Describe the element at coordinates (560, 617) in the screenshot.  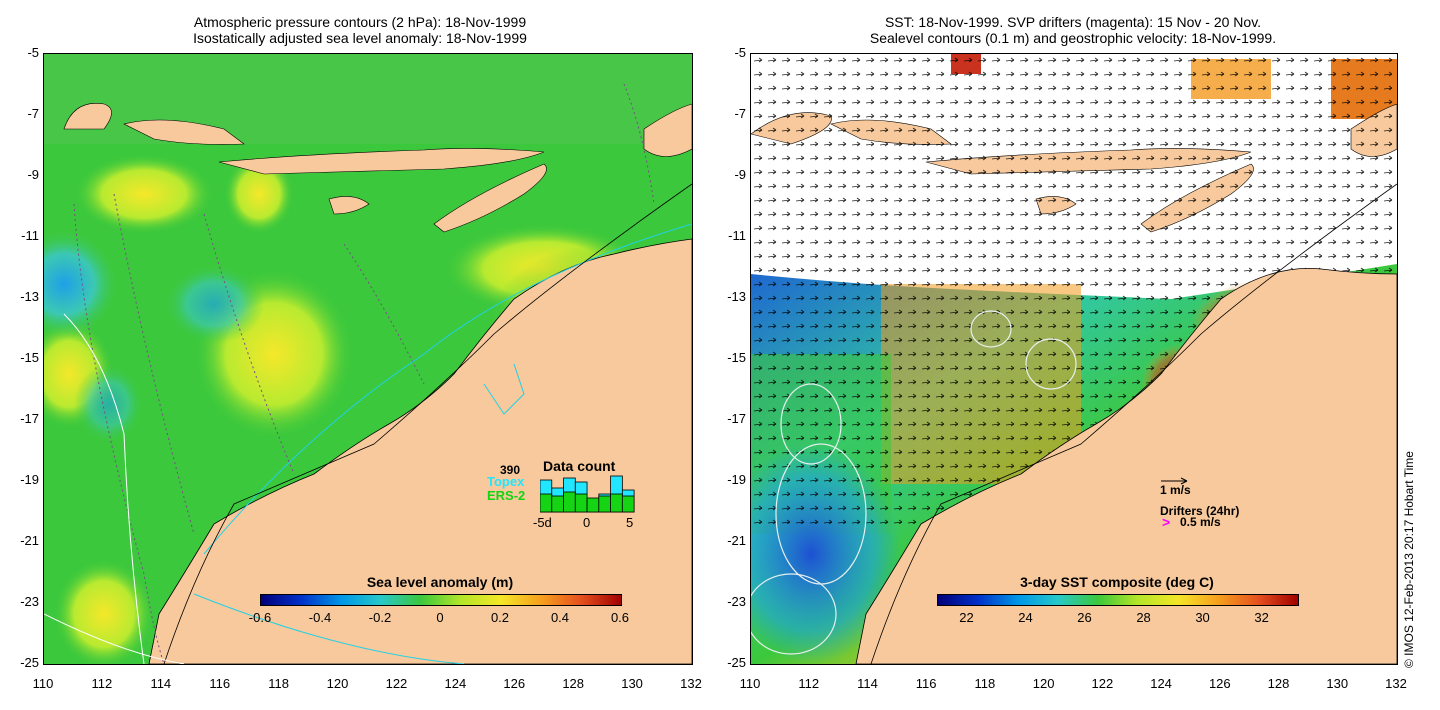
I see `colorbar-tick-label: 0.4` at that location.